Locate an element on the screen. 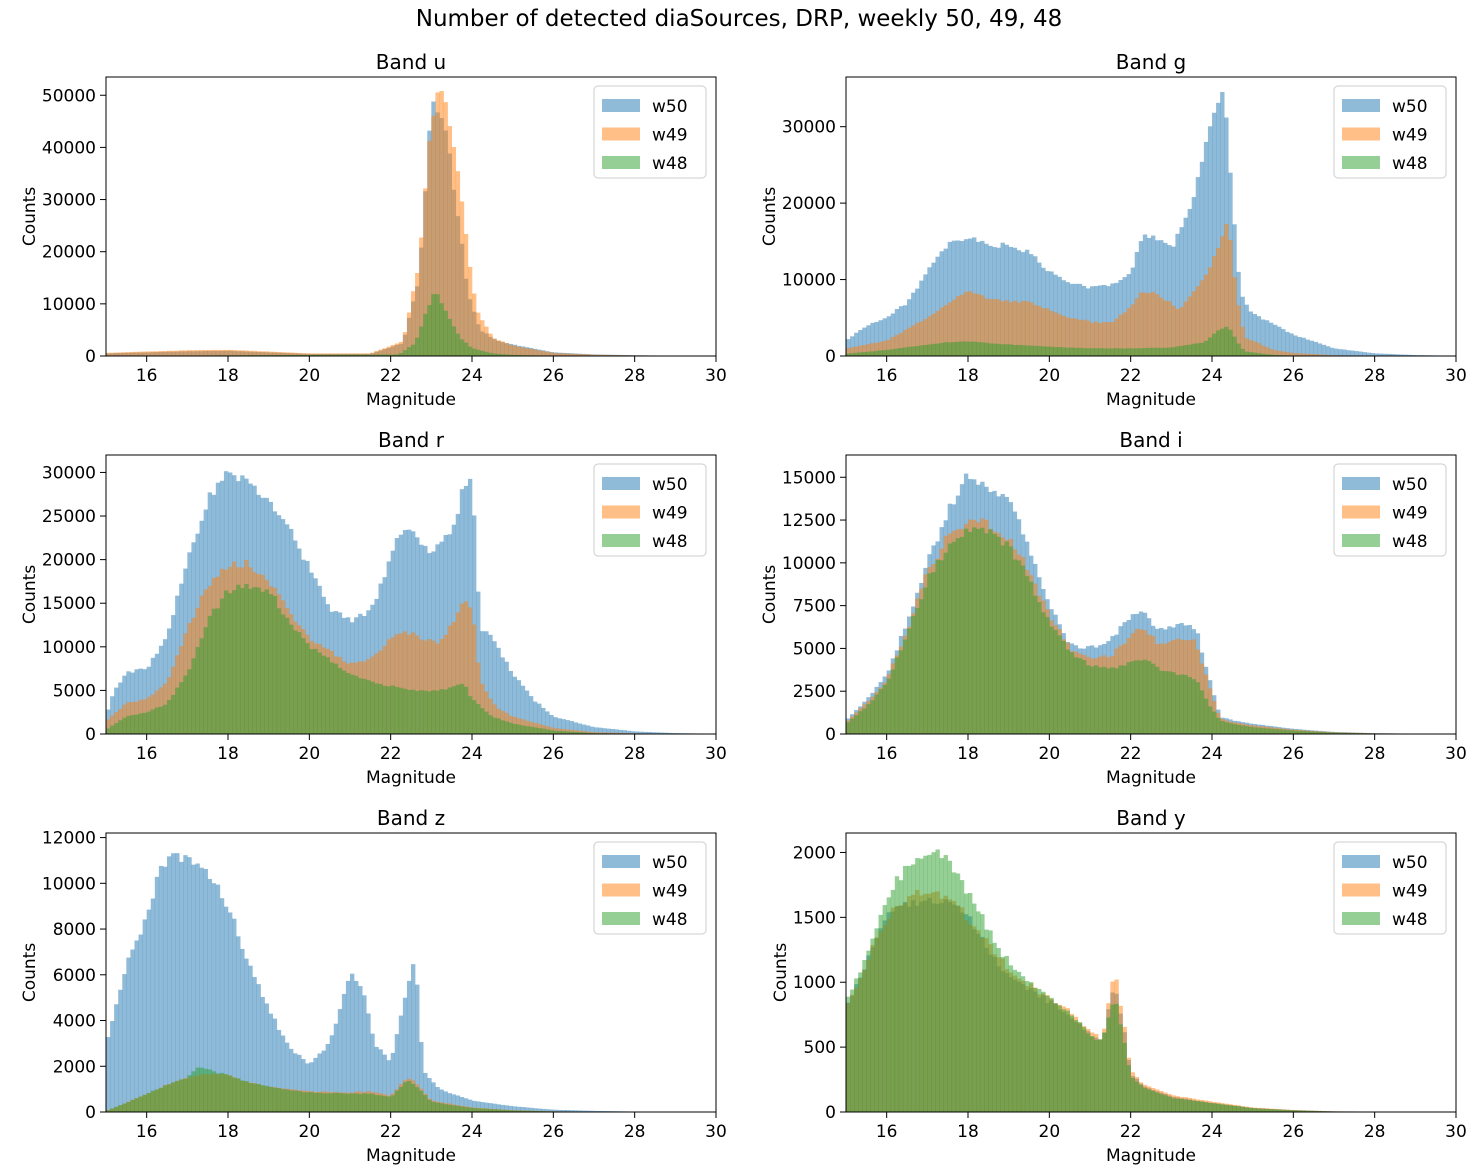 The width and height of the screenshot is (1478, 1174). x-tick-label: 18 is located at coordinates (228, 1132).